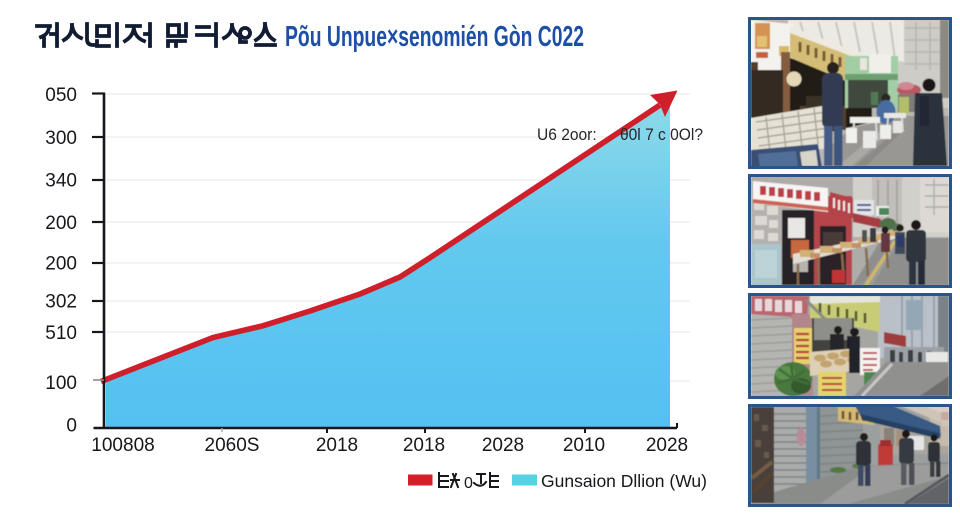 The image size is (960, 528). Describe the element at coordinates (61, 95) in the screenshot. I see `svg-text: 050` at that location.